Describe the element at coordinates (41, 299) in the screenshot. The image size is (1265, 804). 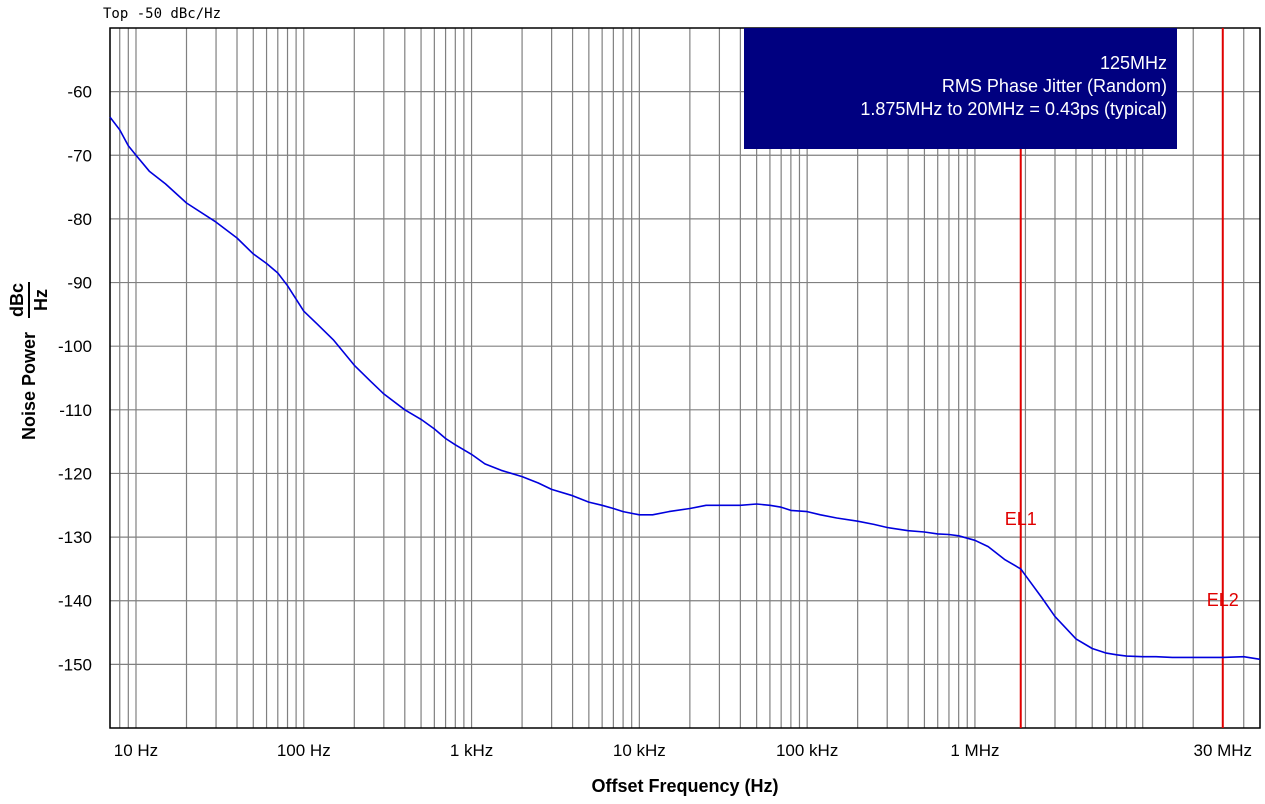
I see `y-axis-unit-denominator: Hz` at that location.